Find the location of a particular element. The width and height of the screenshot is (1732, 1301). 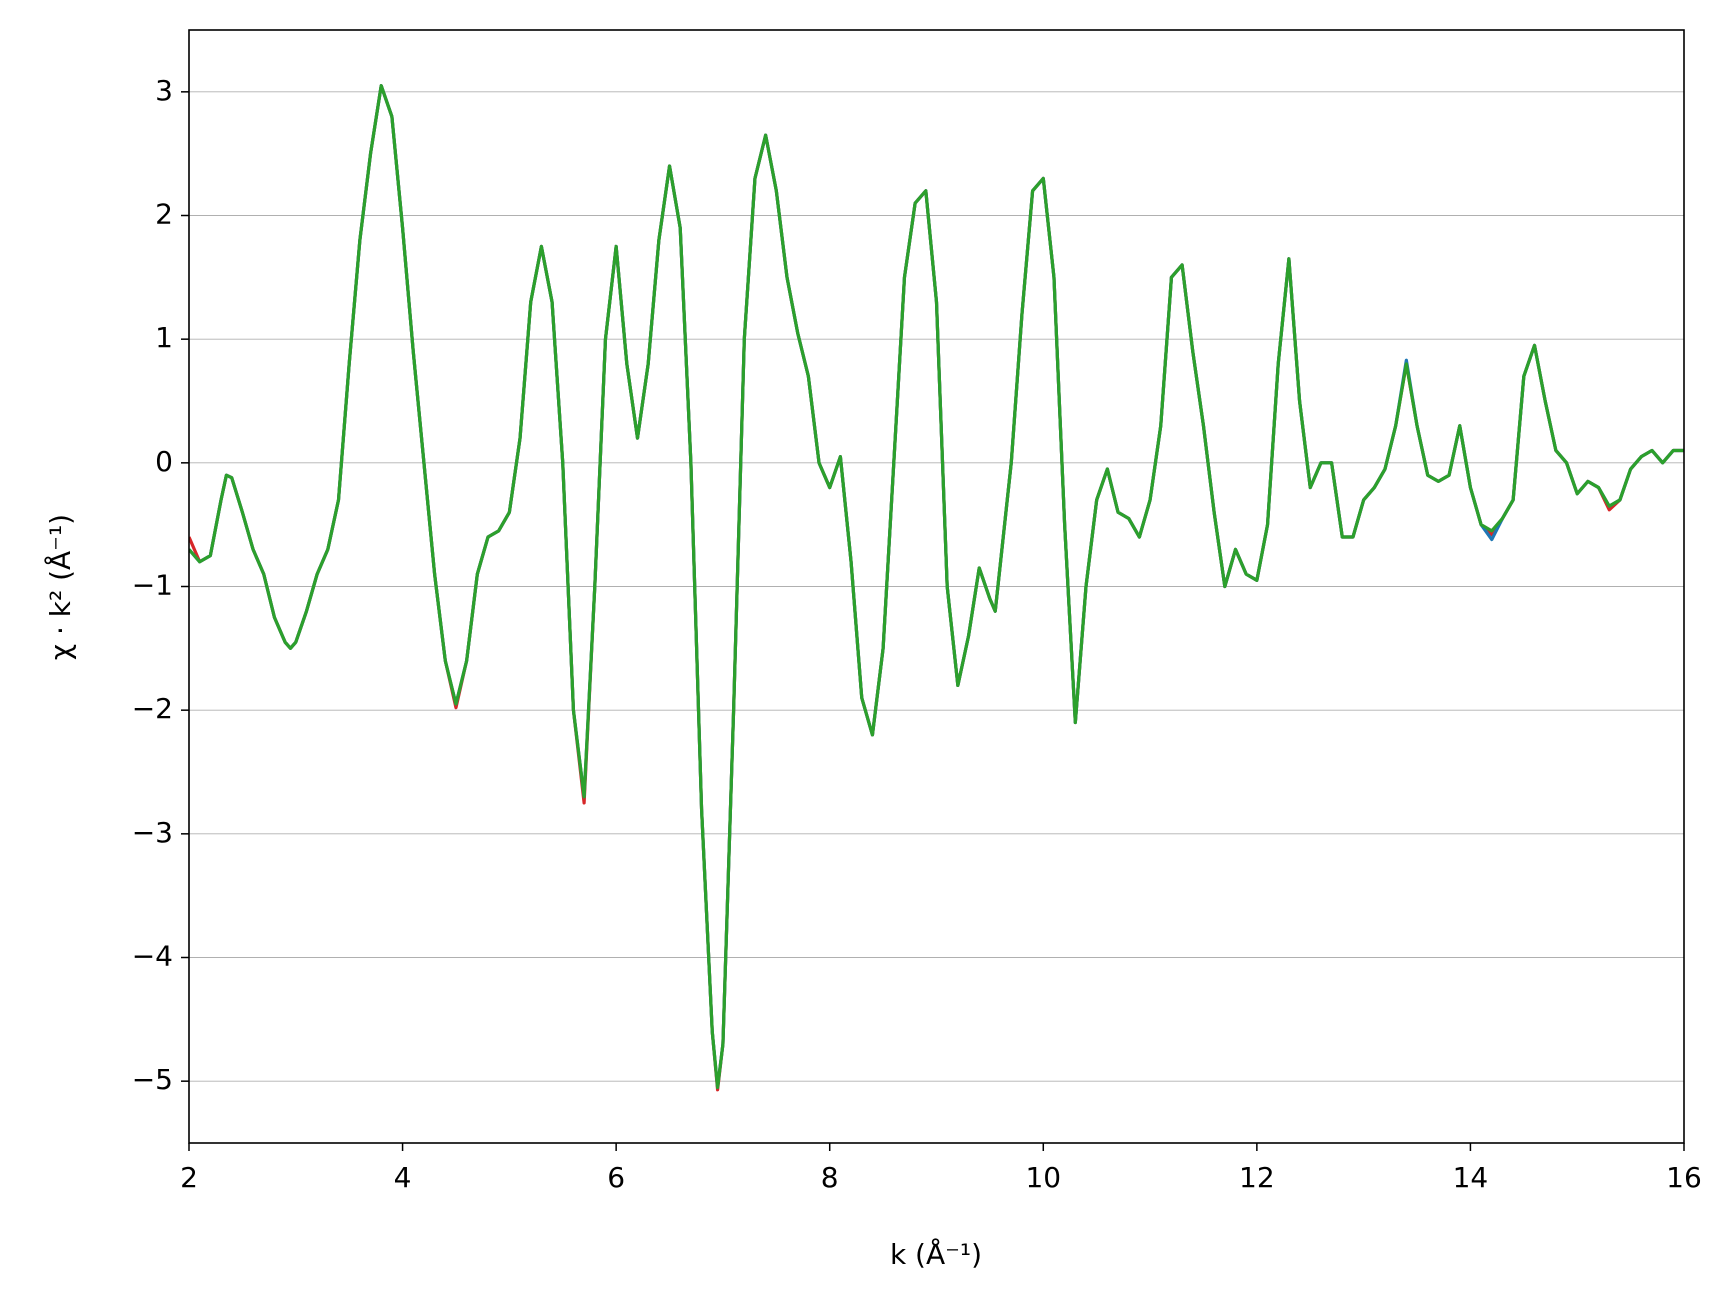

y-tick-label: 0 is located at coordinates (164, 461).